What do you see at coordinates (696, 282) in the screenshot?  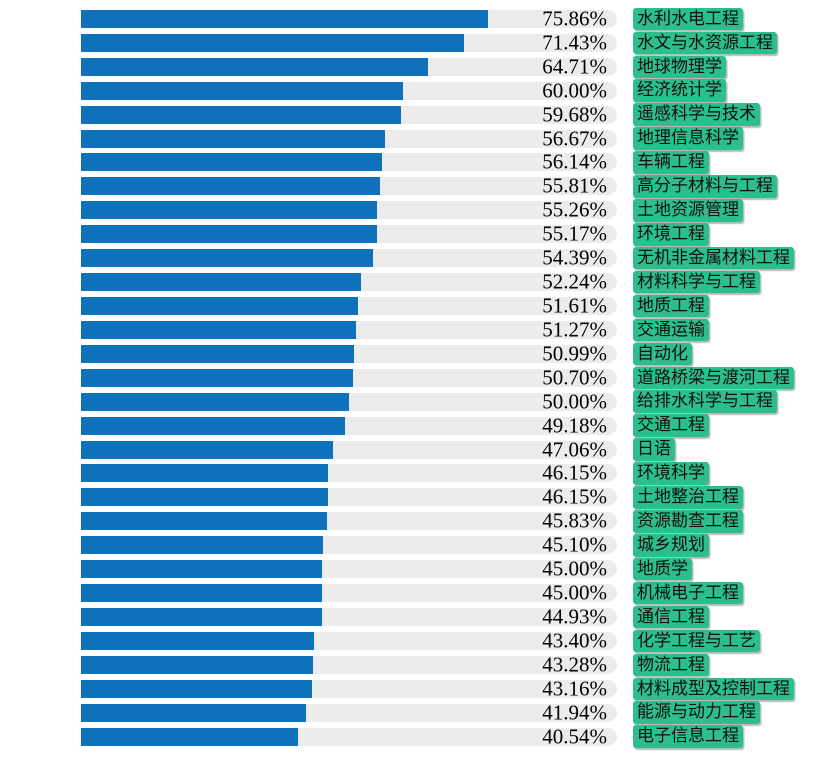 I see `category-label: 材料科学与工程` at bounding box center [696, 282].